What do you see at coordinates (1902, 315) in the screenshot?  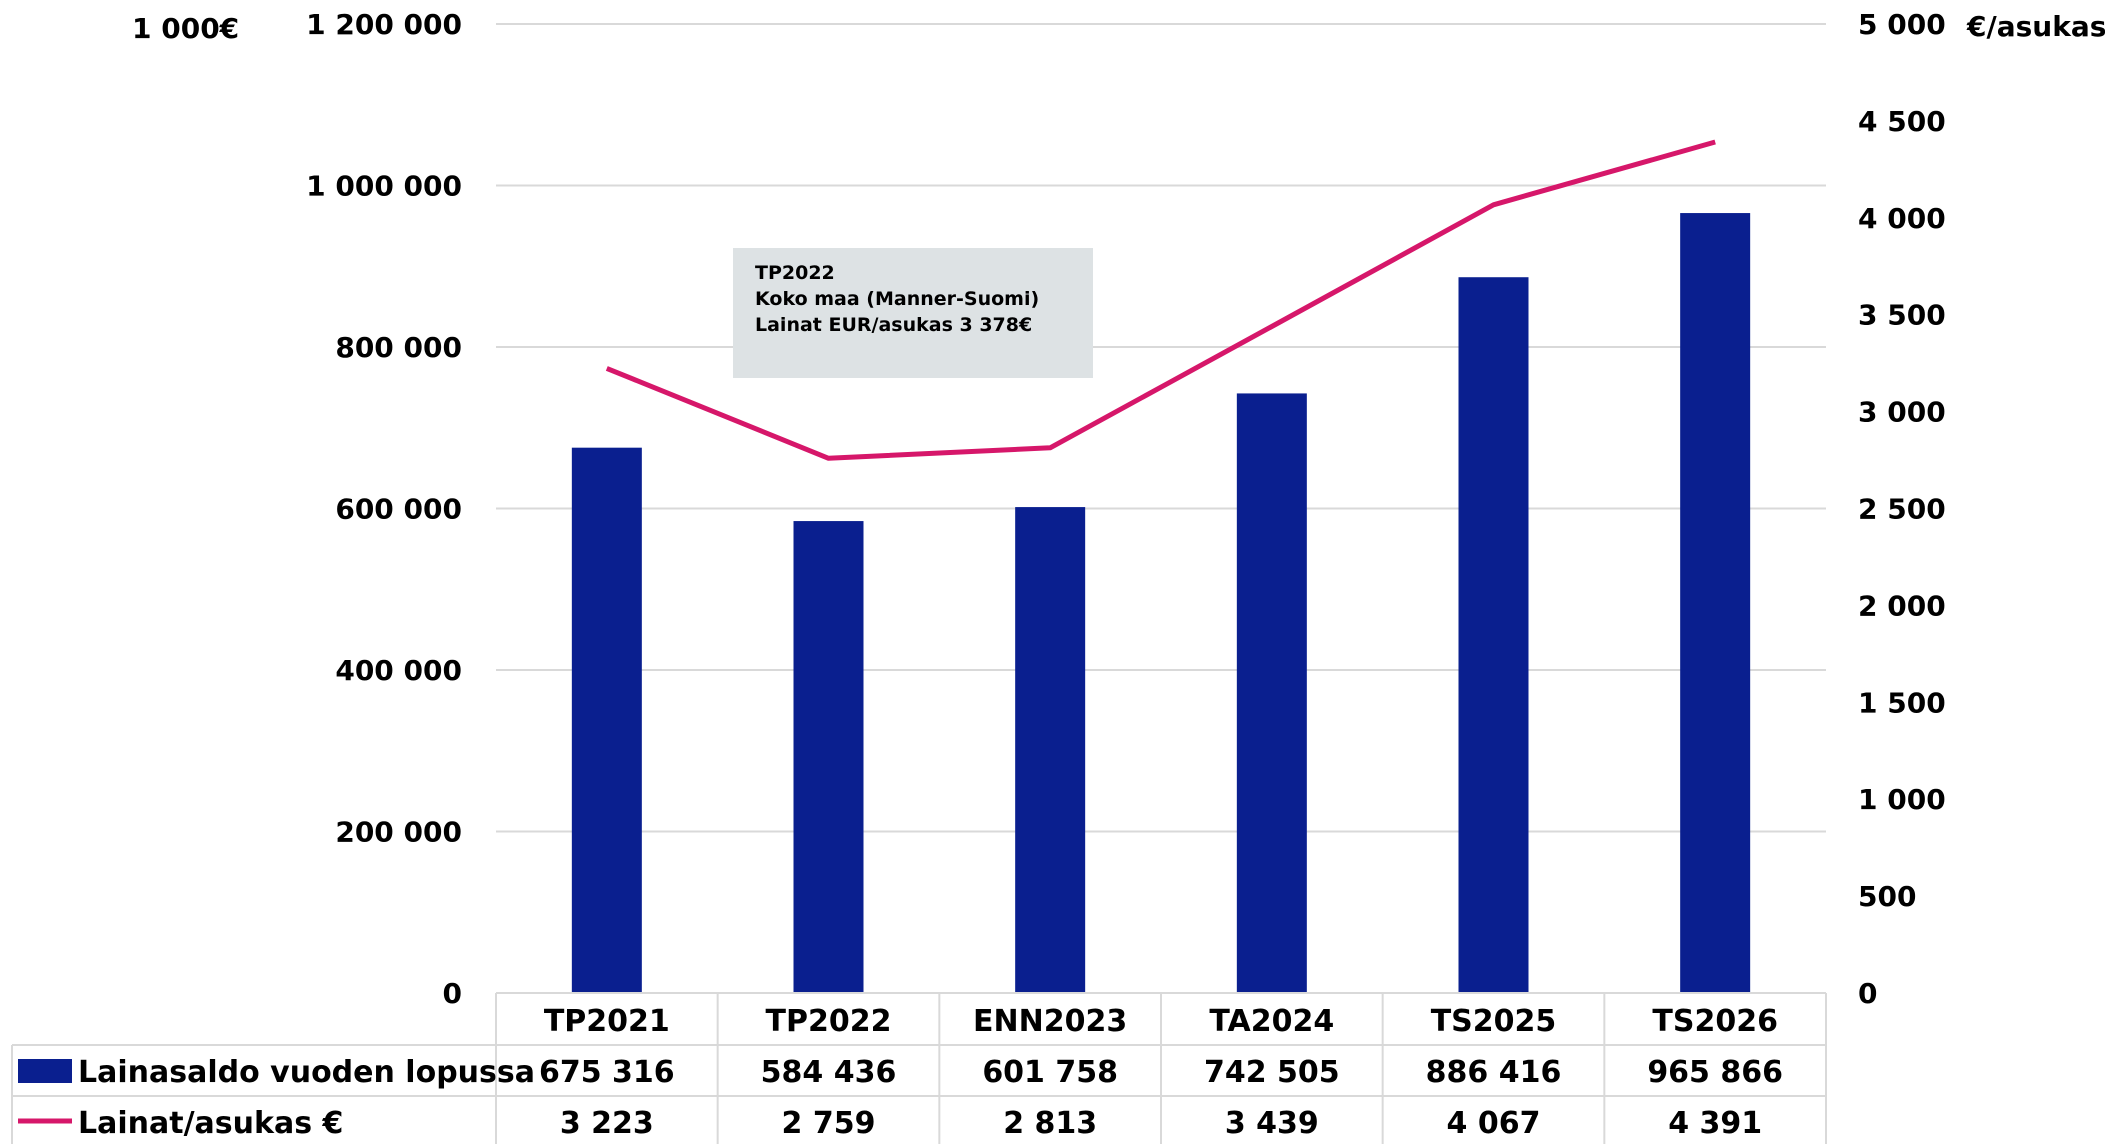 I see `y-right-tick-label: 3 500` at bounding box center [1902, 315].